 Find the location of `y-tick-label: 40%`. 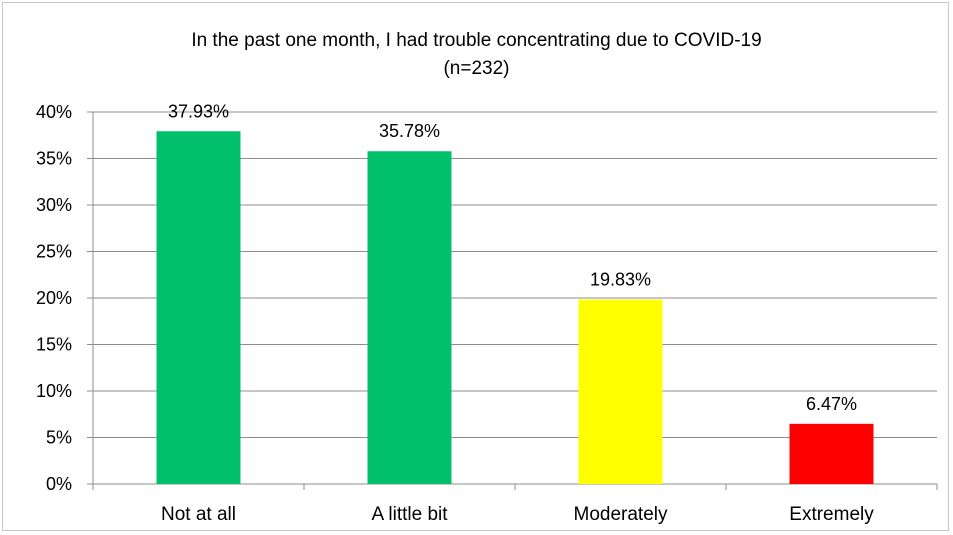

y-tick-label: 40% is located at coordinates (54, 112).